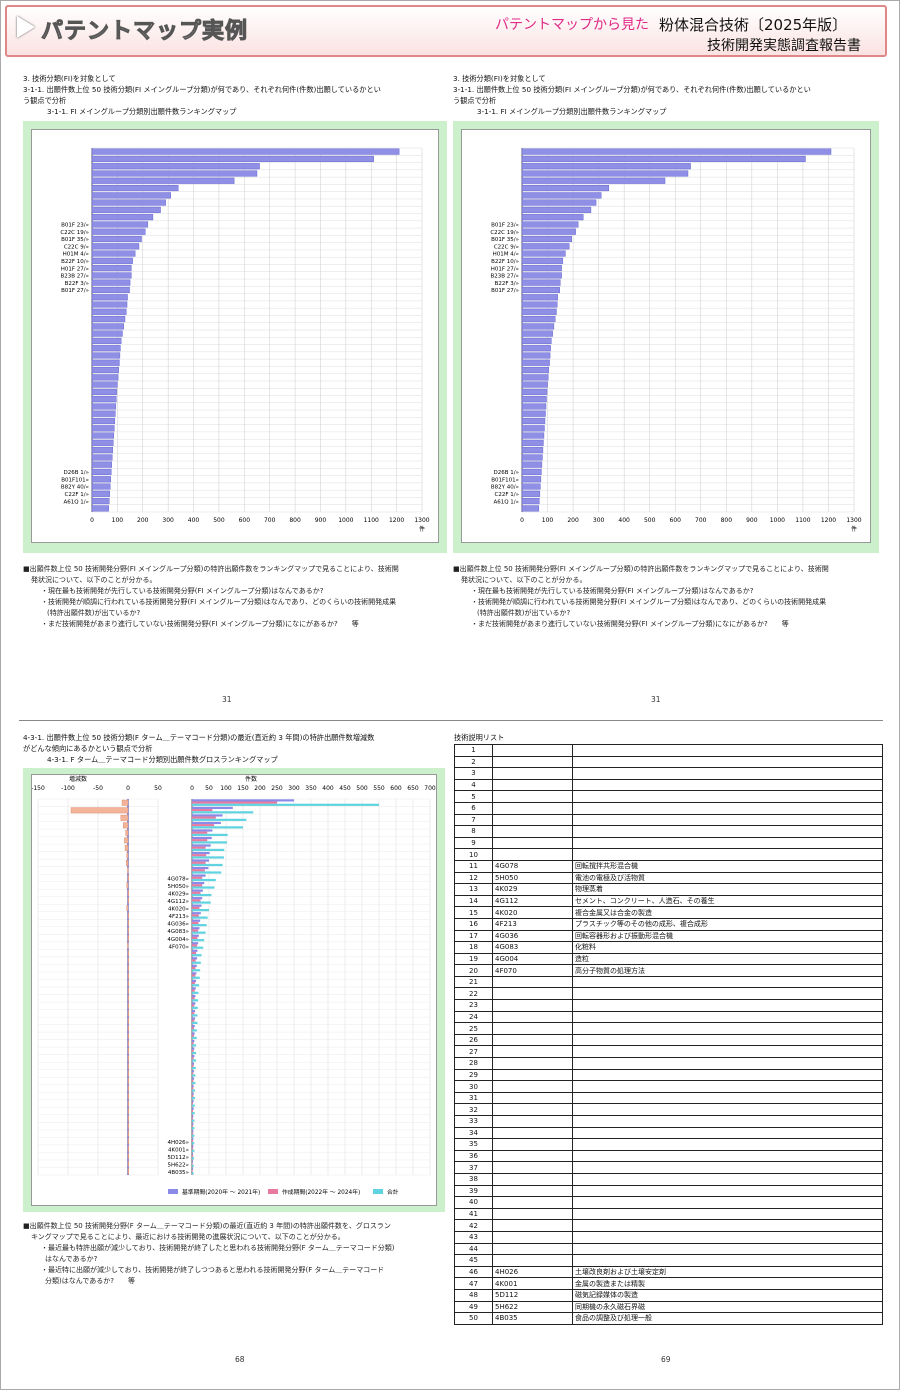  I want to click on legend-label: 作成期間(2022年 〜 2024年), so click(321, 1192).